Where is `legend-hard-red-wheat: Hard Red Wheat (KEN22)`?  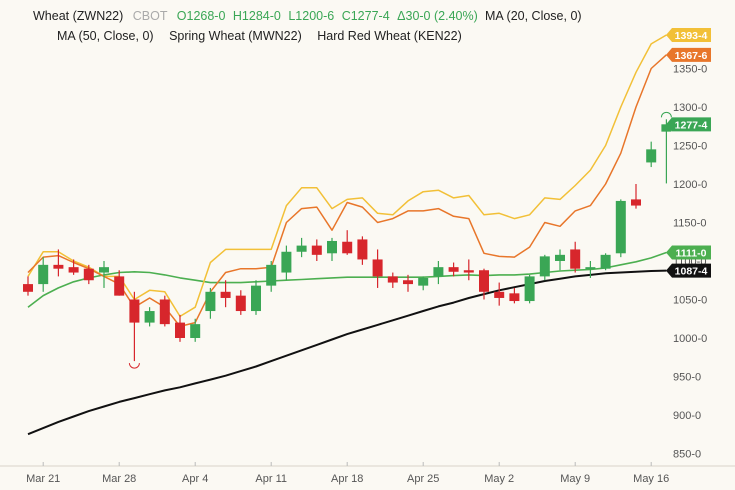 legend-hard-red-wheat: Hard Red Wheat (KEN22) is located at coordinates (389, 36).